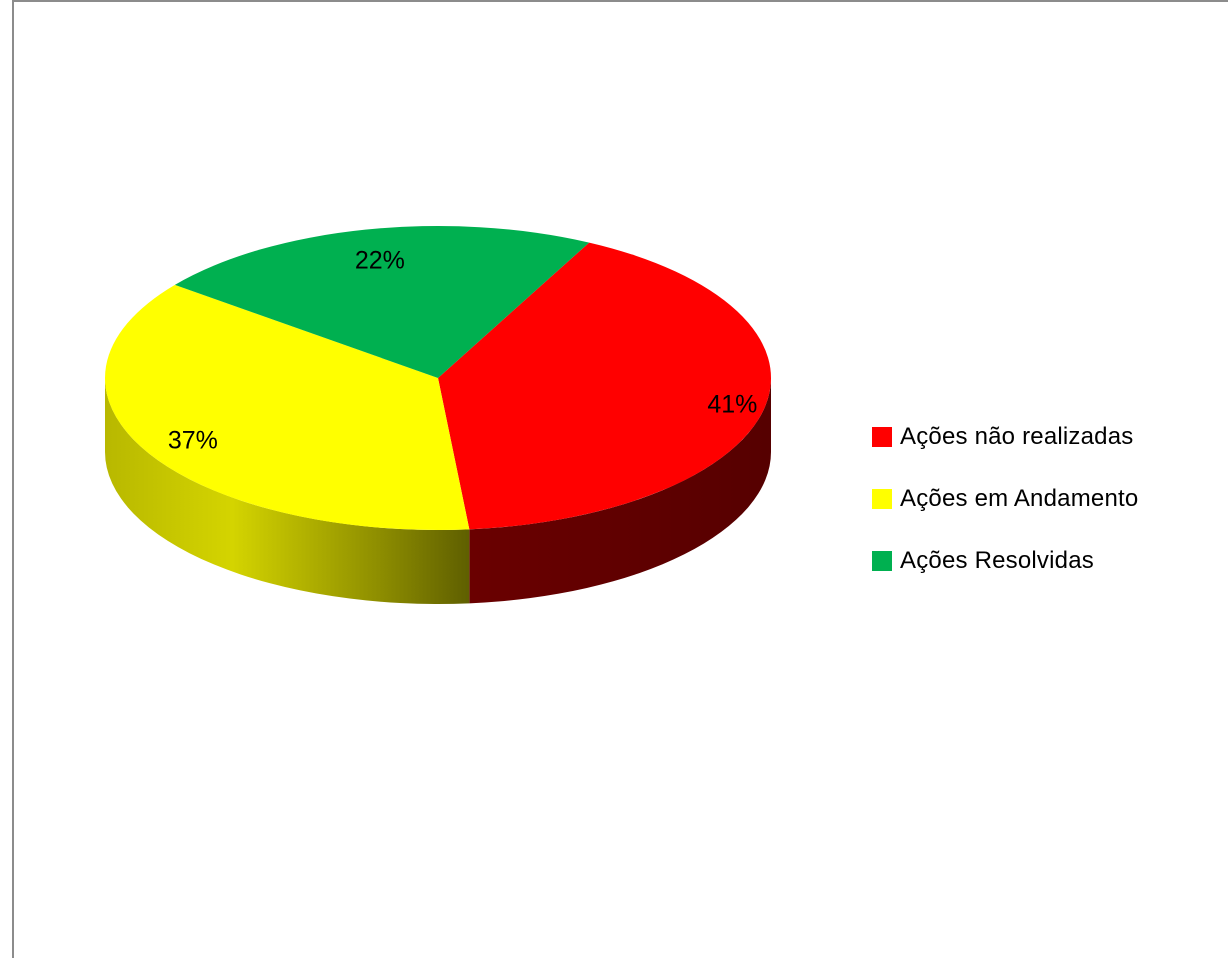 Image resolution: width=1228 pixels, height=958 pixels. What do you see at coordinates (1017, 436) in the screenshot?
I see `legend-label: Ações não realizadas` at bounding box center [1017, 436].